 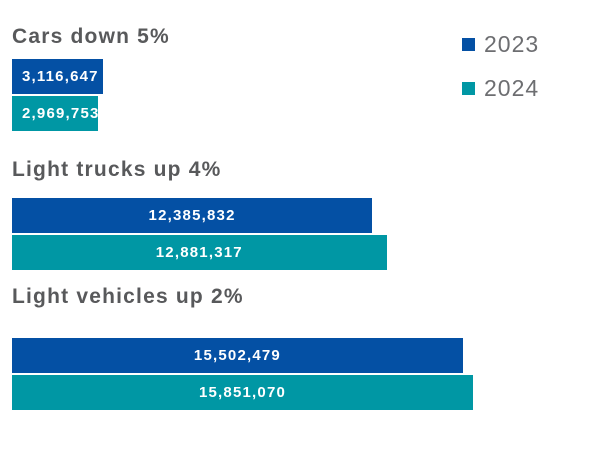 I want to click on group-title-cars: Cars down 5%, so click(x=91, y=36).